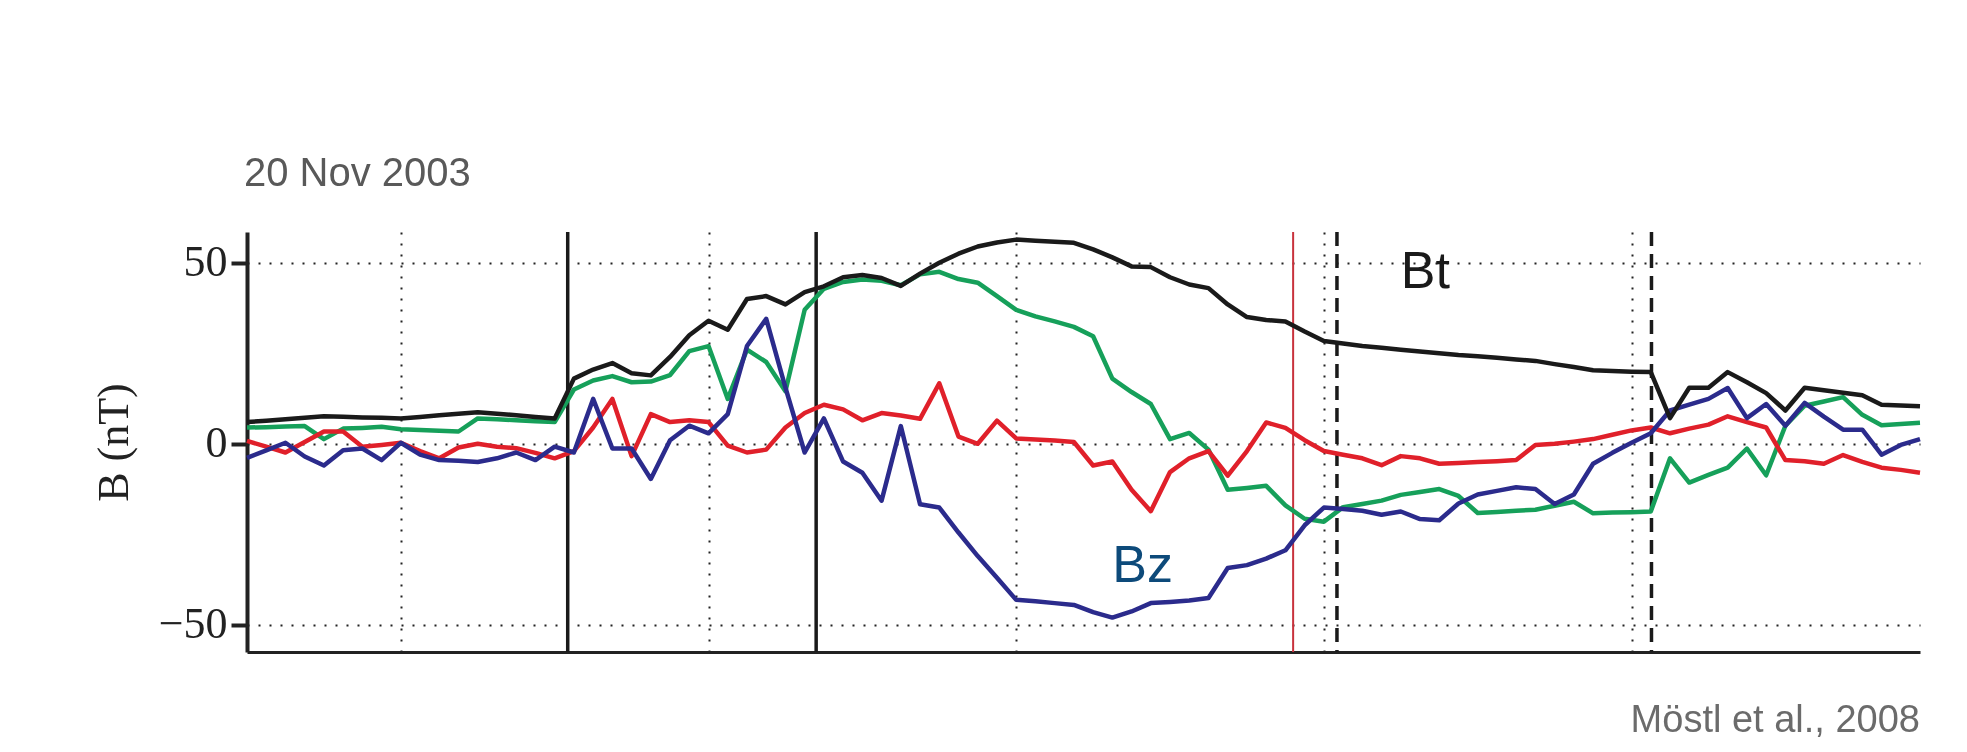 The image size is (1967, 752). What do you see at coordinates (357, 172) in the screenshot?
I see `chart-title: 20 Nov 2003` at bounding box center [357, 172].